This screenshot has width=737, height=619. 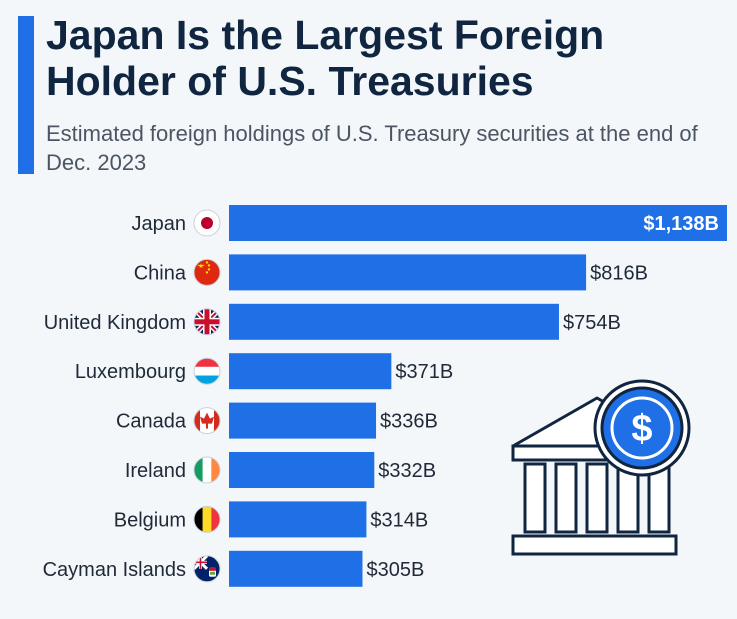 I want to click on canada-flag-icon, so click(x=207, y=421).